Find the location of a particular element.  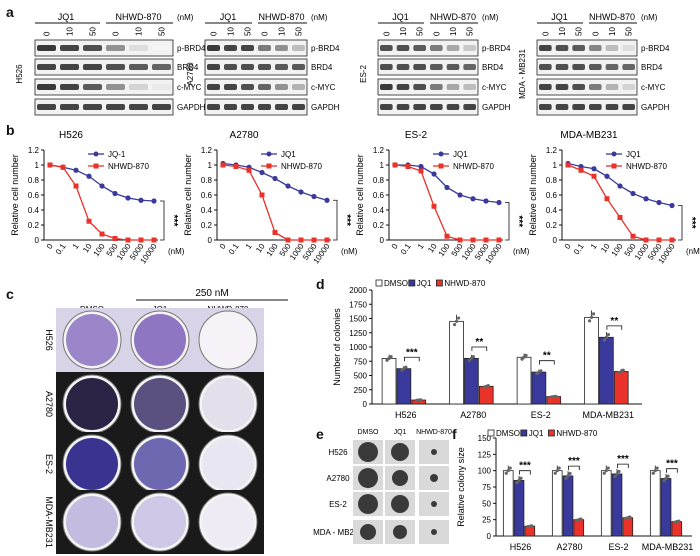

bar-y-tick-label: 250 is located at coordinates (361, 390).